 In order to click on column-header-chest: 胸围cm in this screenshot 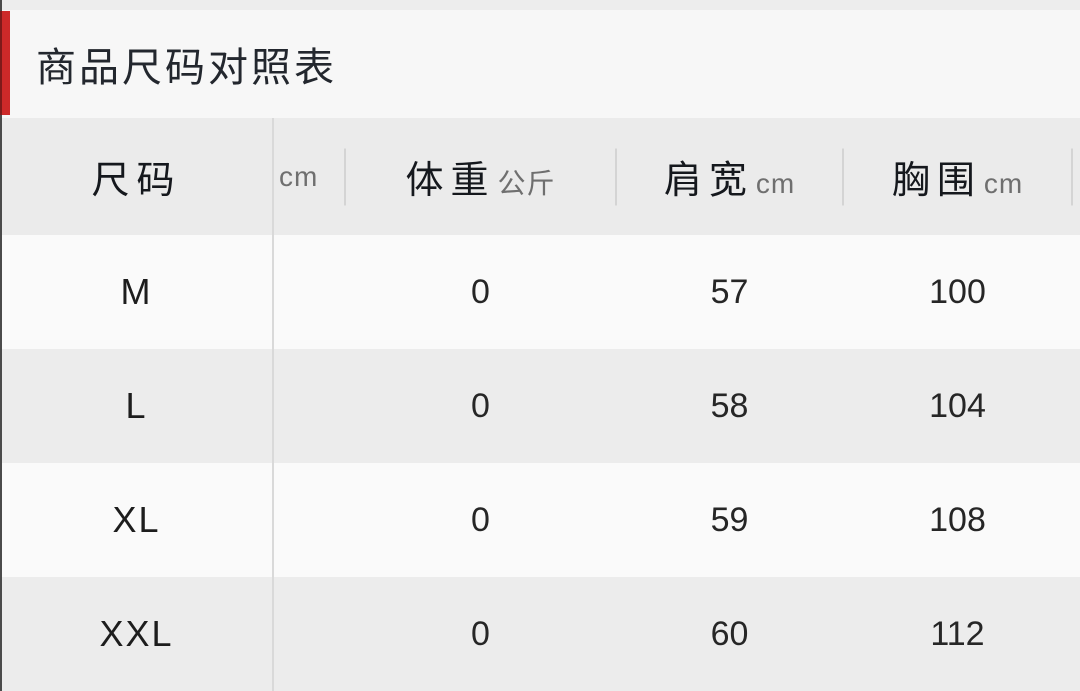, I will do `click(957, 176)`.